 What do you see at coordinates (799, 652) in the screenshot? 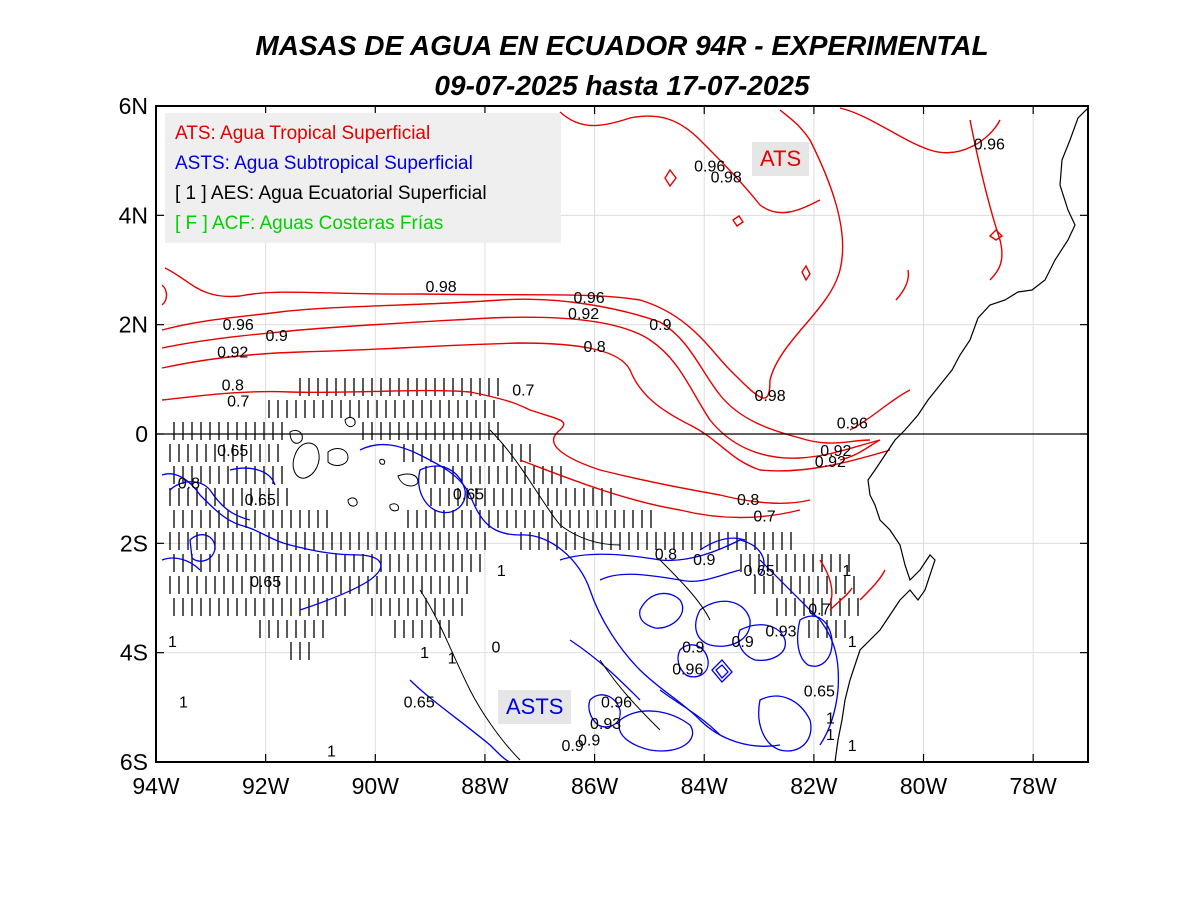
I see `asts-contour-east` at bounding box center [799, 652].